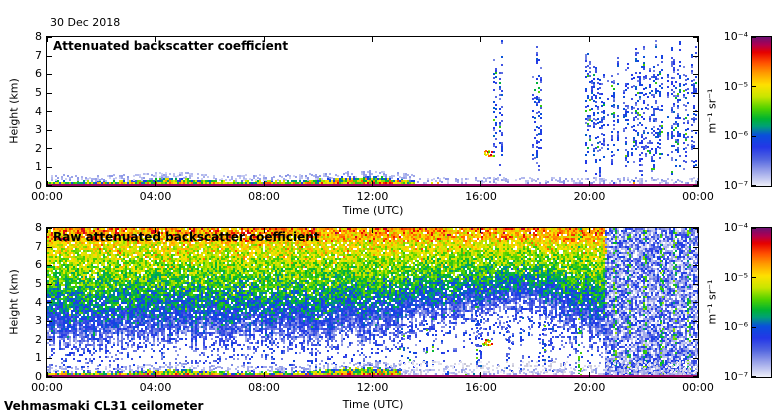 This screenshot has height=420, width=780. I want to click on instrument-label: Vehmasmaki CL31 ceilometer, so click(104, 406).